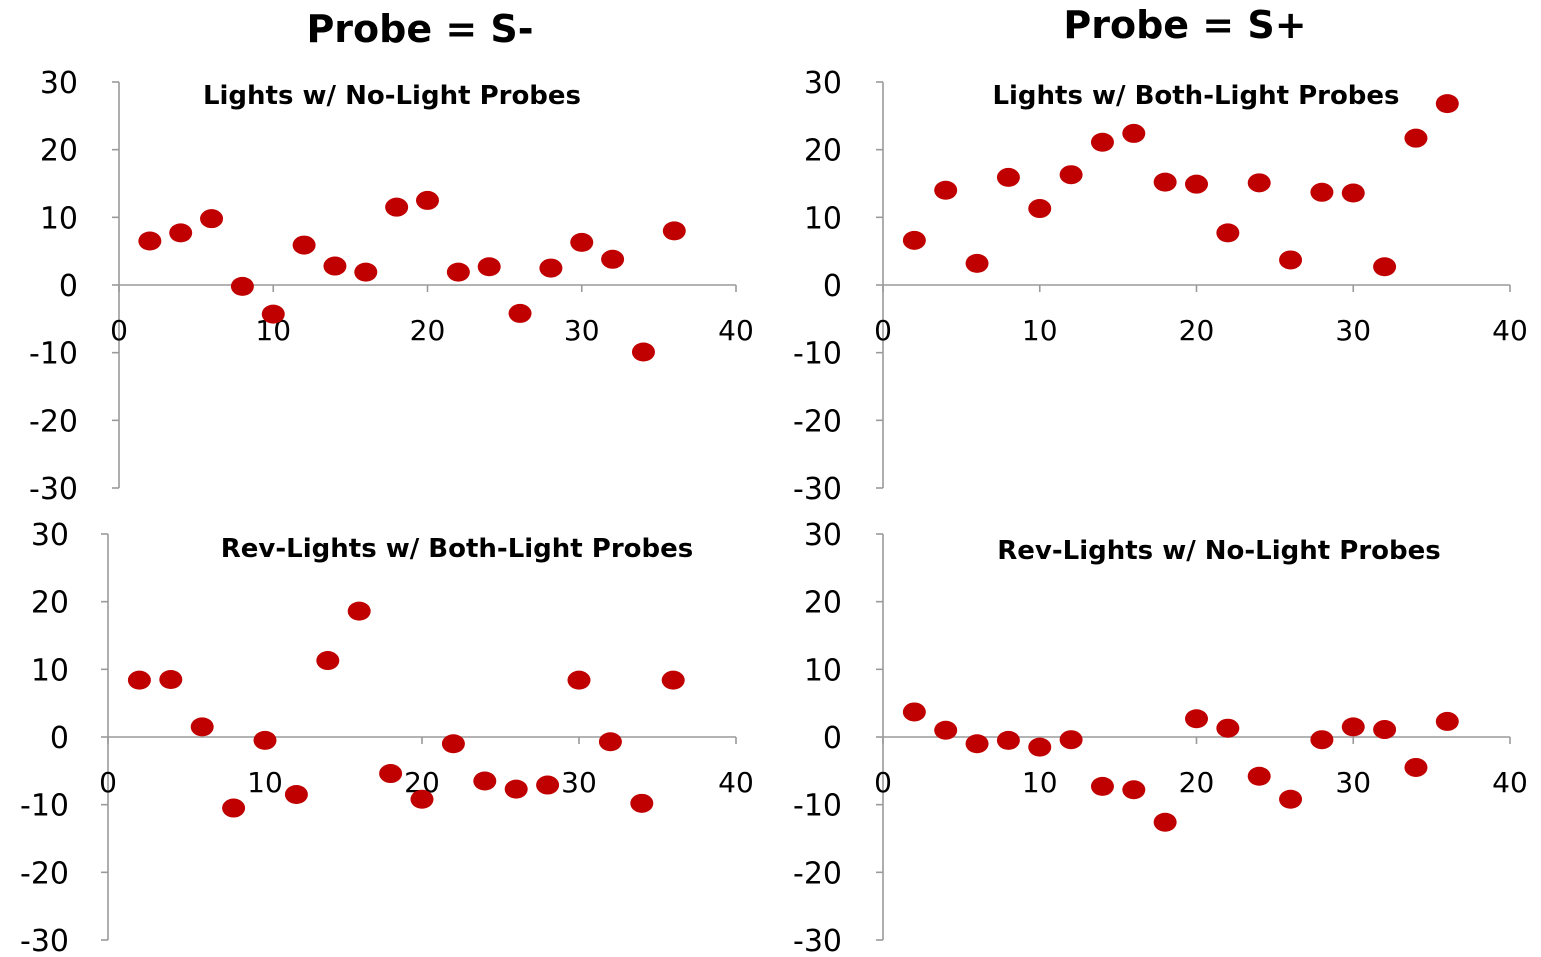  Describe the element at coordinates (1195, 96) in the screenshot. I see `panel-title: Lights w/ Both-Light Probes` at that location.